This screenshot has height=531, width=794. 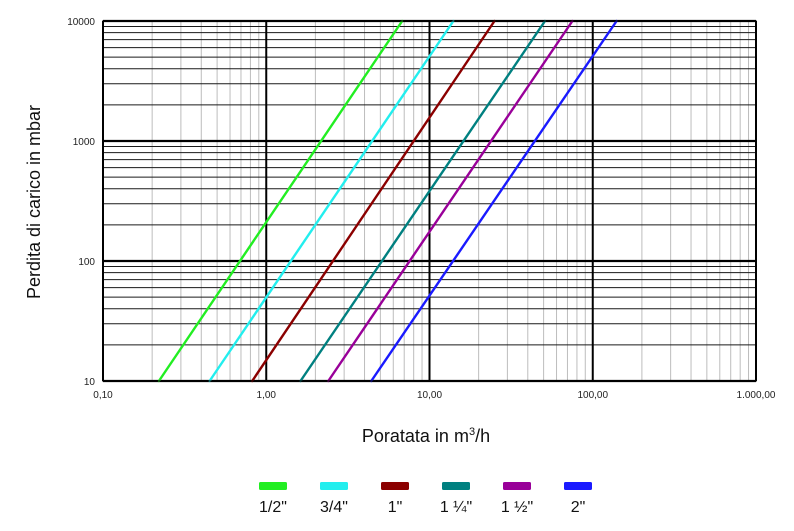 I want to click on x-tick-label: 1.000,00, so click(x=756, y=395).